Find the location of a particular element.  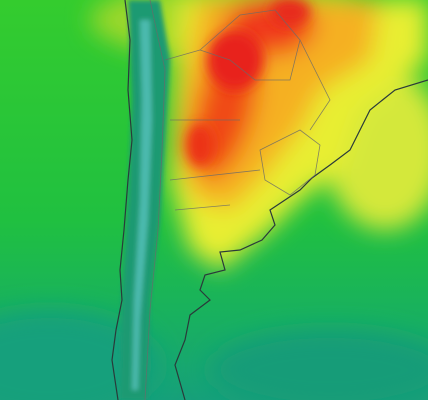

west-coast is located at coordinates (122, 200).